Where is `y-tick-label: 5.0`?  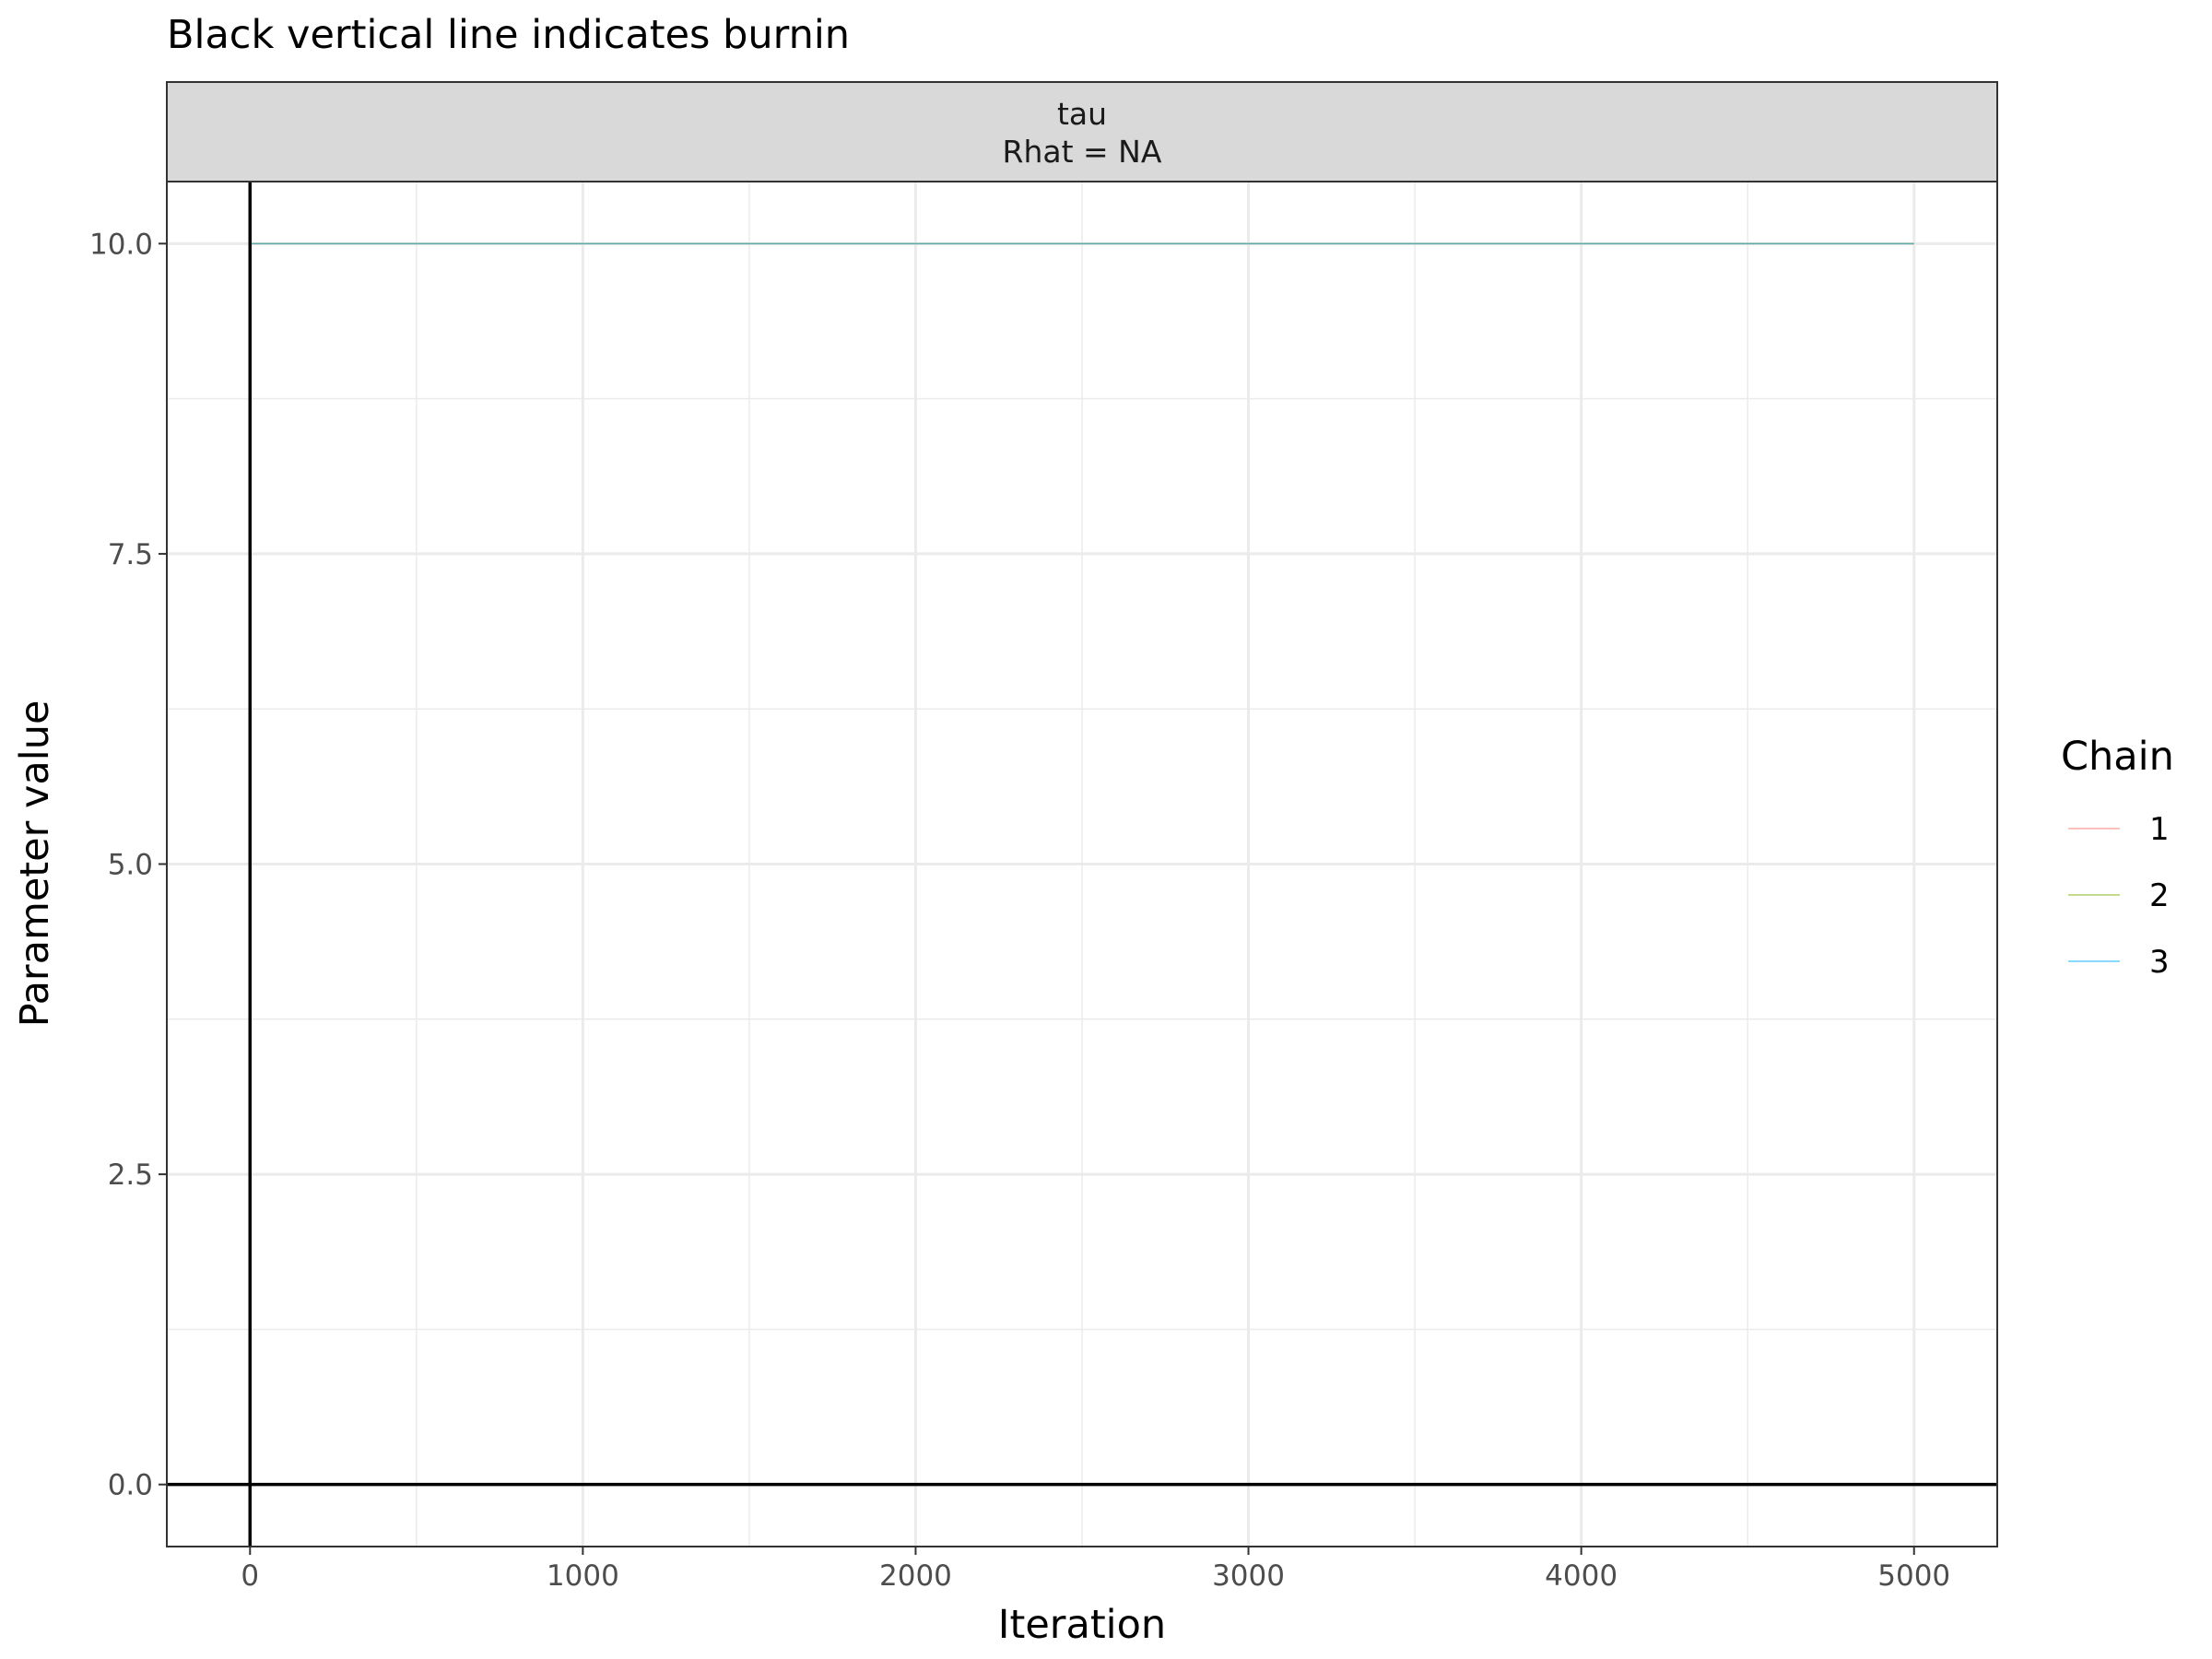
y-tick-label: 5.0 is located at coordinates (130, 865).